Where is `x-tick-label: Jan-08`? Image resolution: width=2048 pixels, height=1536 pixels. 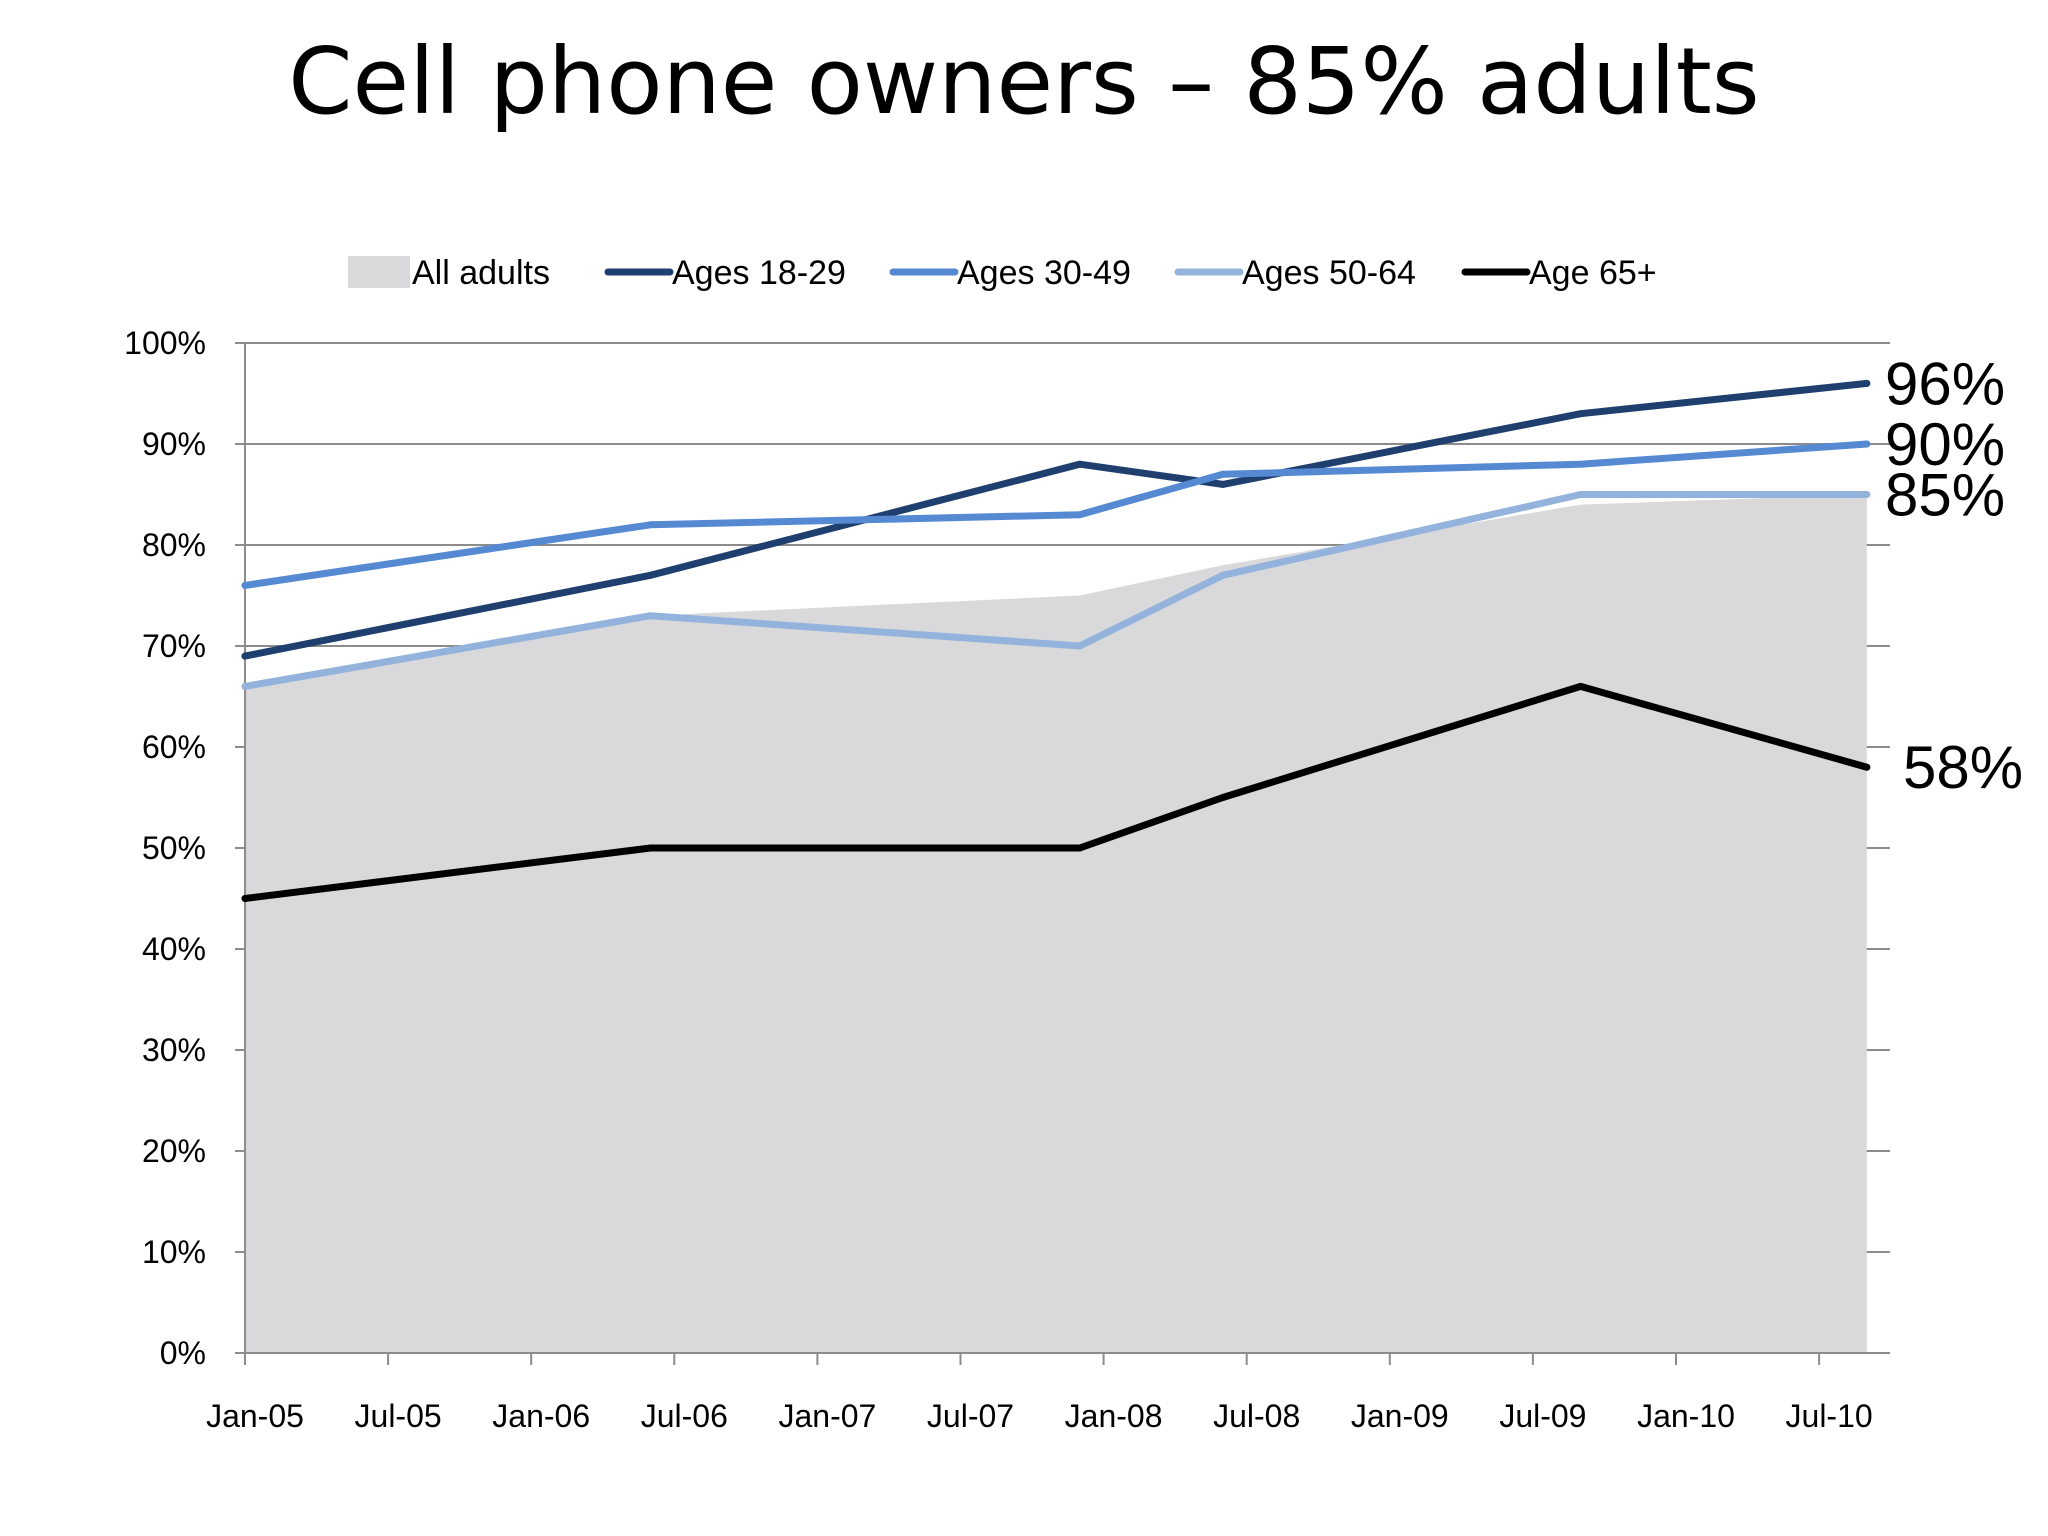 x-tick-label: Jan-08 is located at coordinates (1114, 1416).